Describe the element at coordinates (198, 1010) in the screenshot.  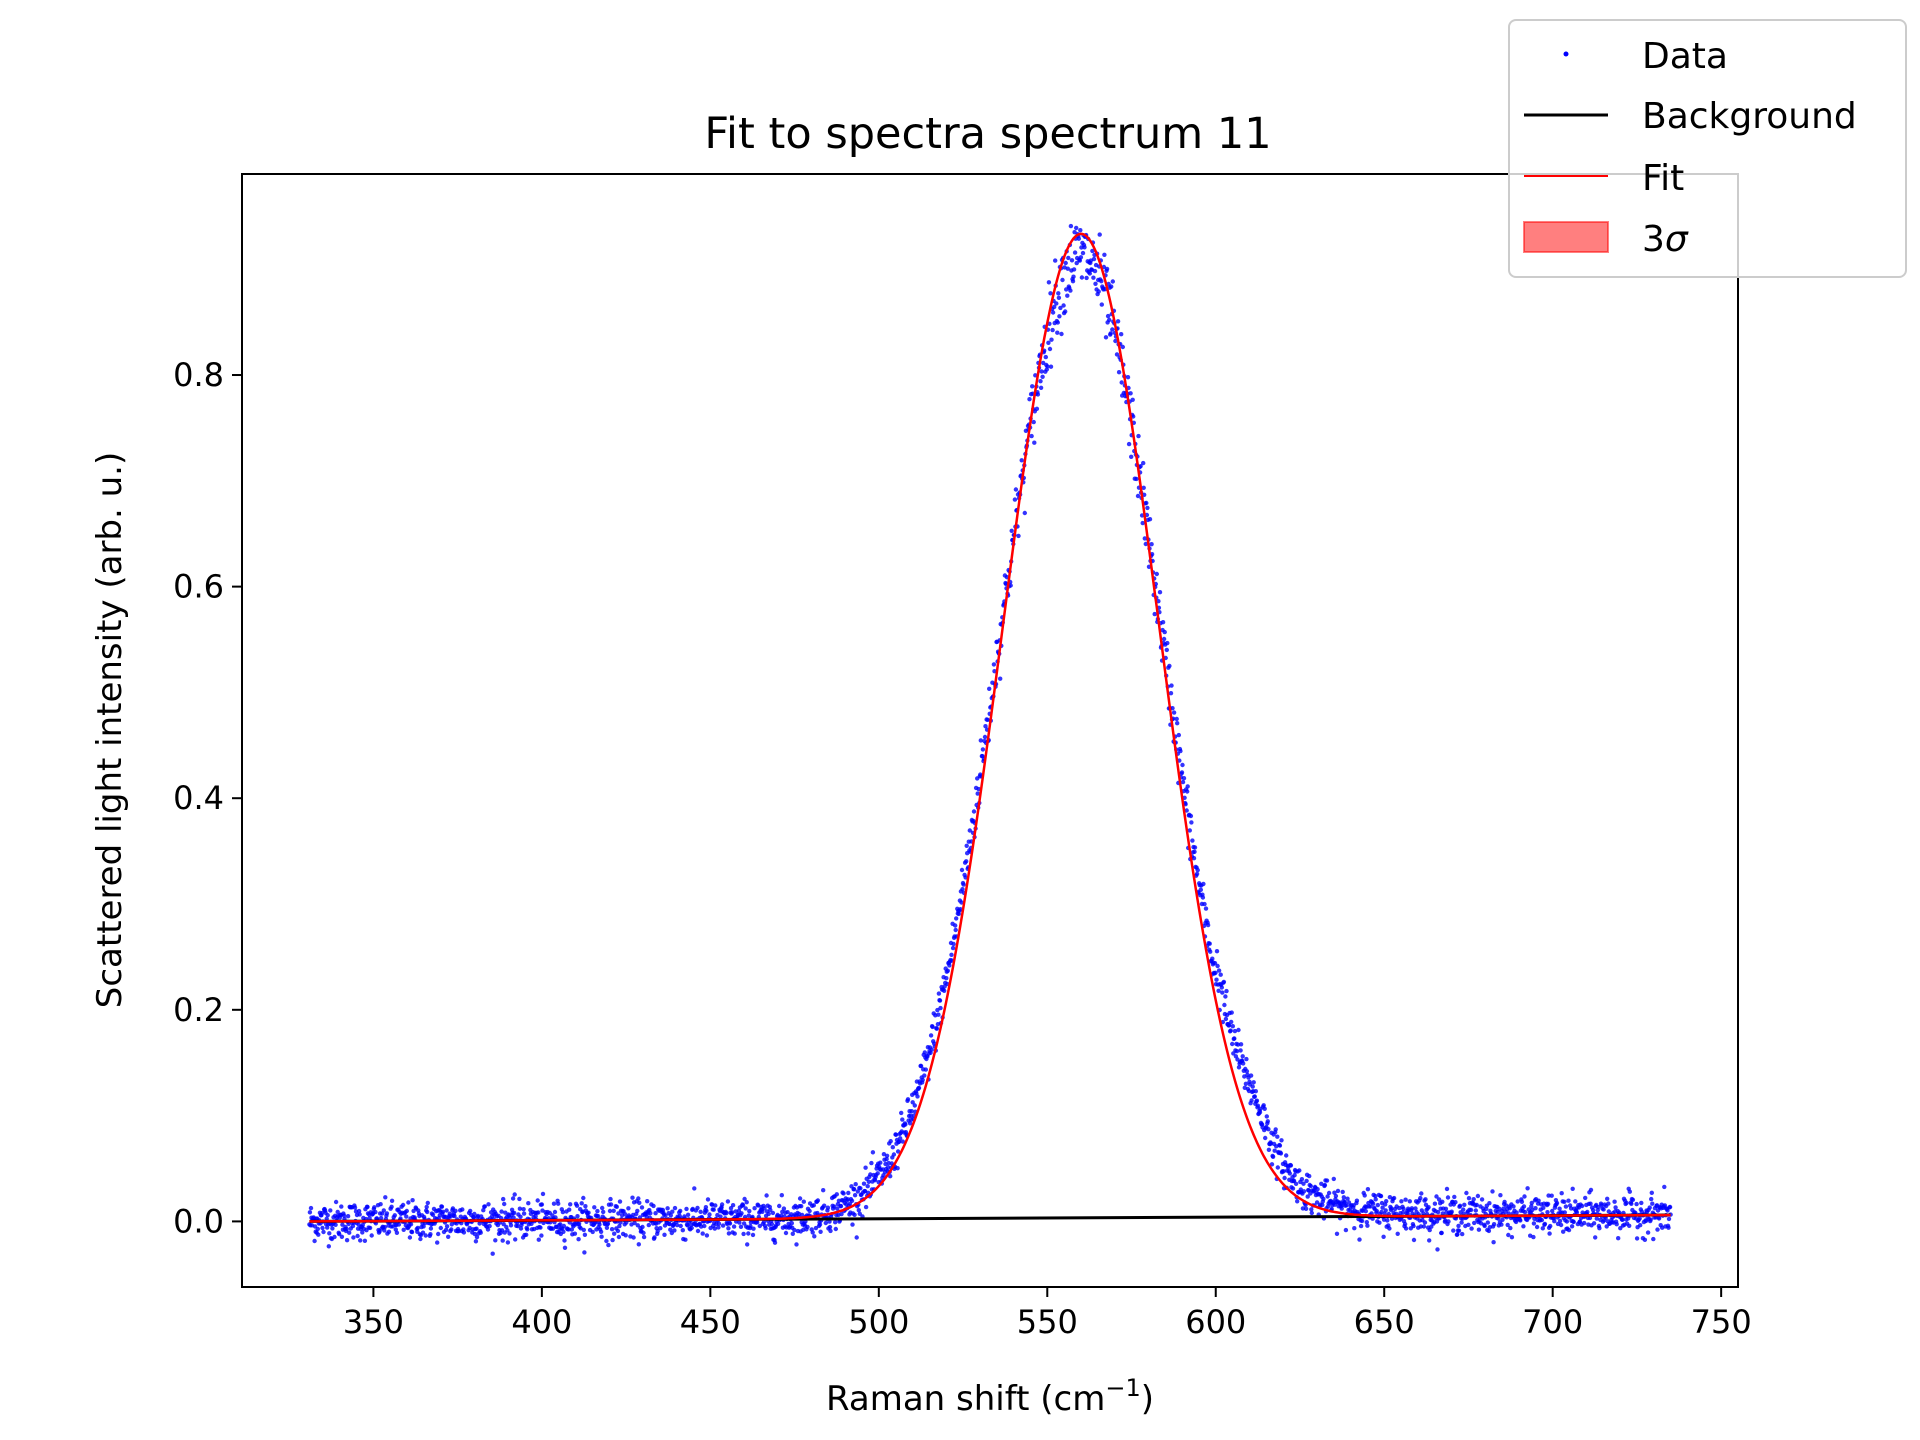
I see `y-tick-label: 0.2` at that location.